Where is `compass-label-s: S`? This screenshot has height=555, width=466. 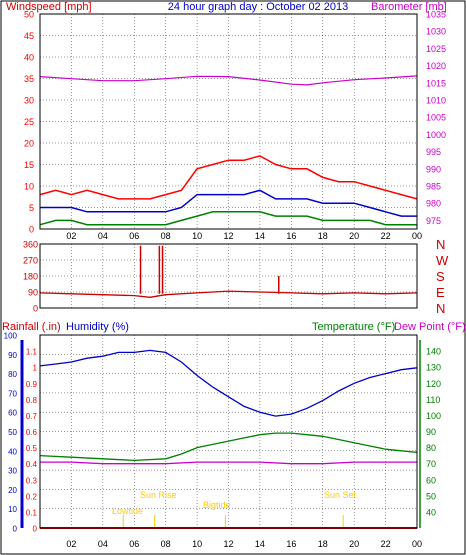
compass-label-s: S is located at coordinates (440, 276).